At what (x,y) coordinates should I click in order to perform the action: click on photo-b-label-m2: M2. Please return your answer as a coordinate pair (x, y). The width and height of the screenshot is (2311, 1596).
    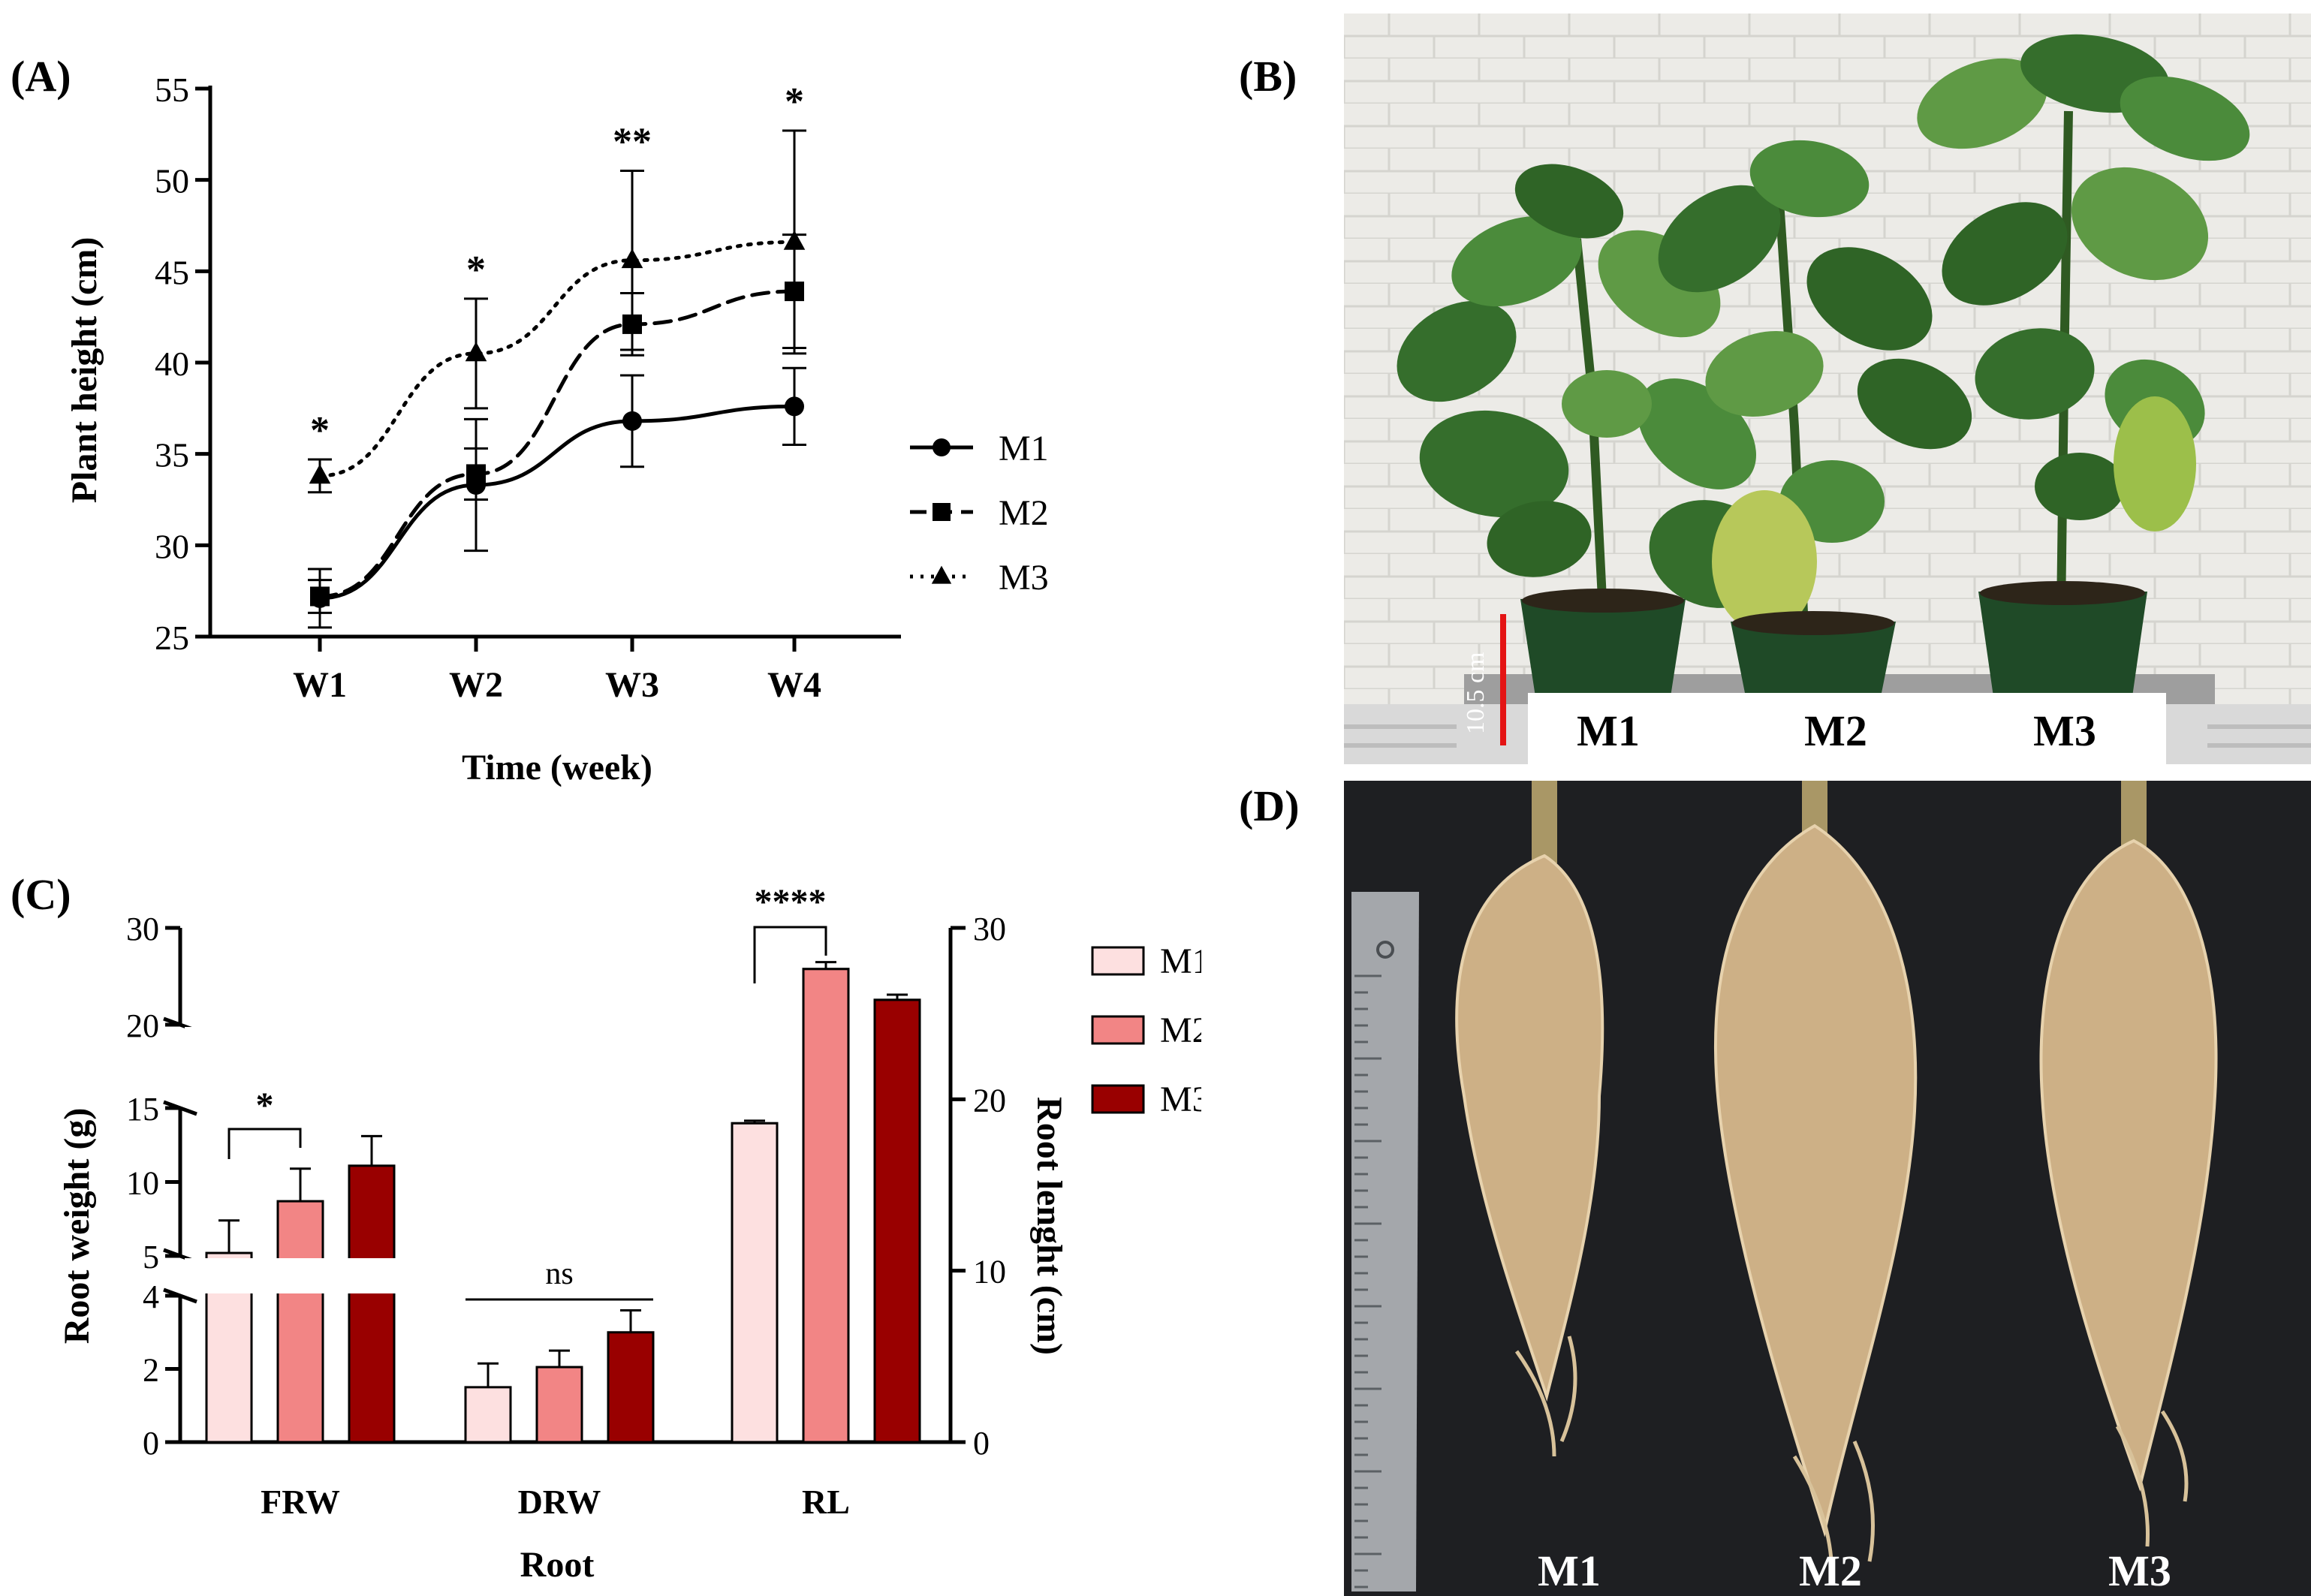
    Looking at the image, I should click on (1835, 730).